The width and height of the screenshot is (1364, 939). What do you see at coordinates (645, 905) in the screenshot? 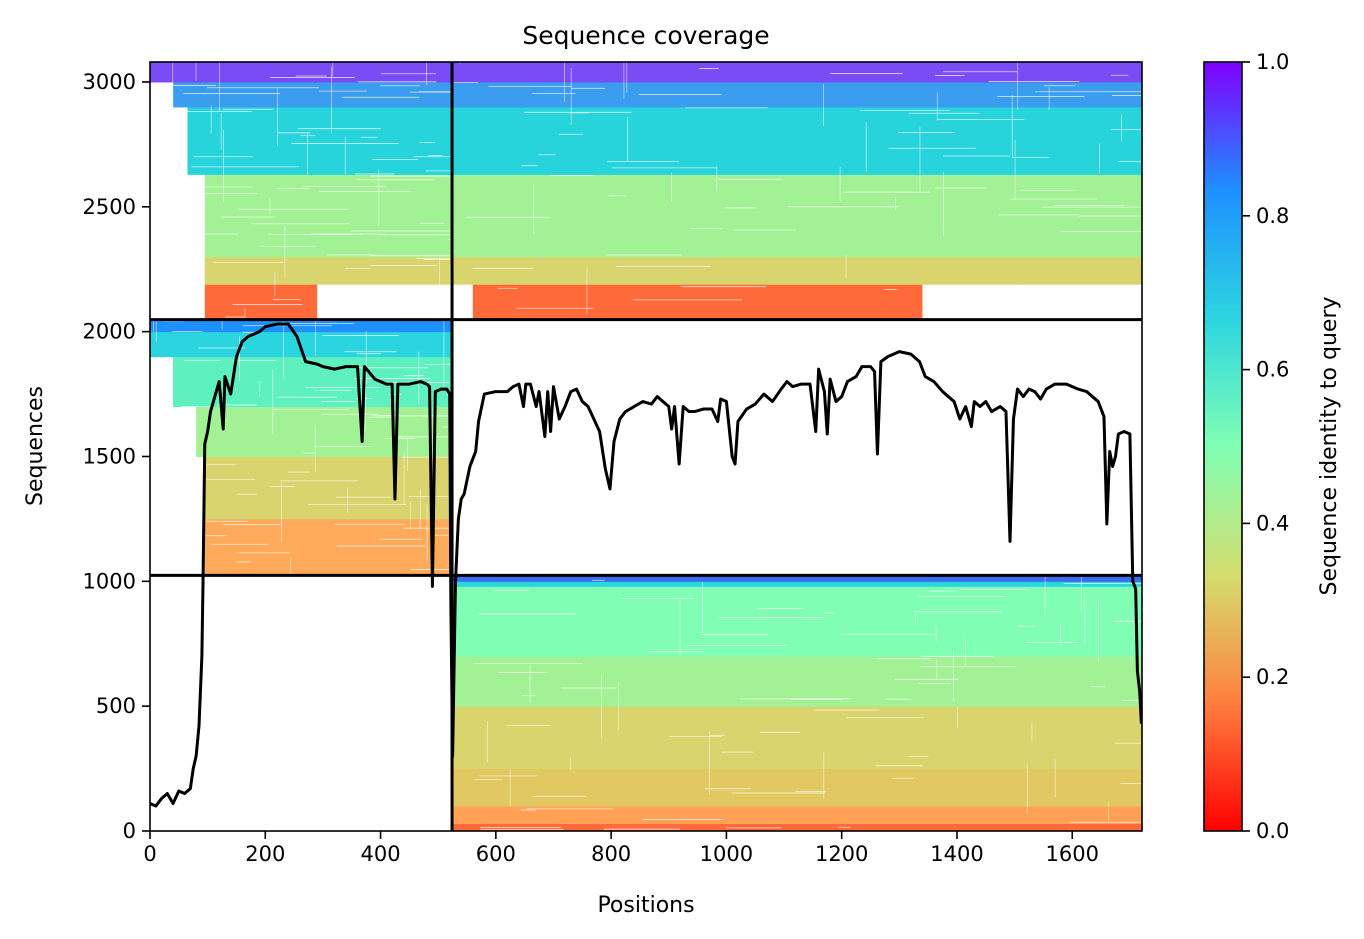
I see `x-axis-label: Positions` at bounding box center [645, 905].